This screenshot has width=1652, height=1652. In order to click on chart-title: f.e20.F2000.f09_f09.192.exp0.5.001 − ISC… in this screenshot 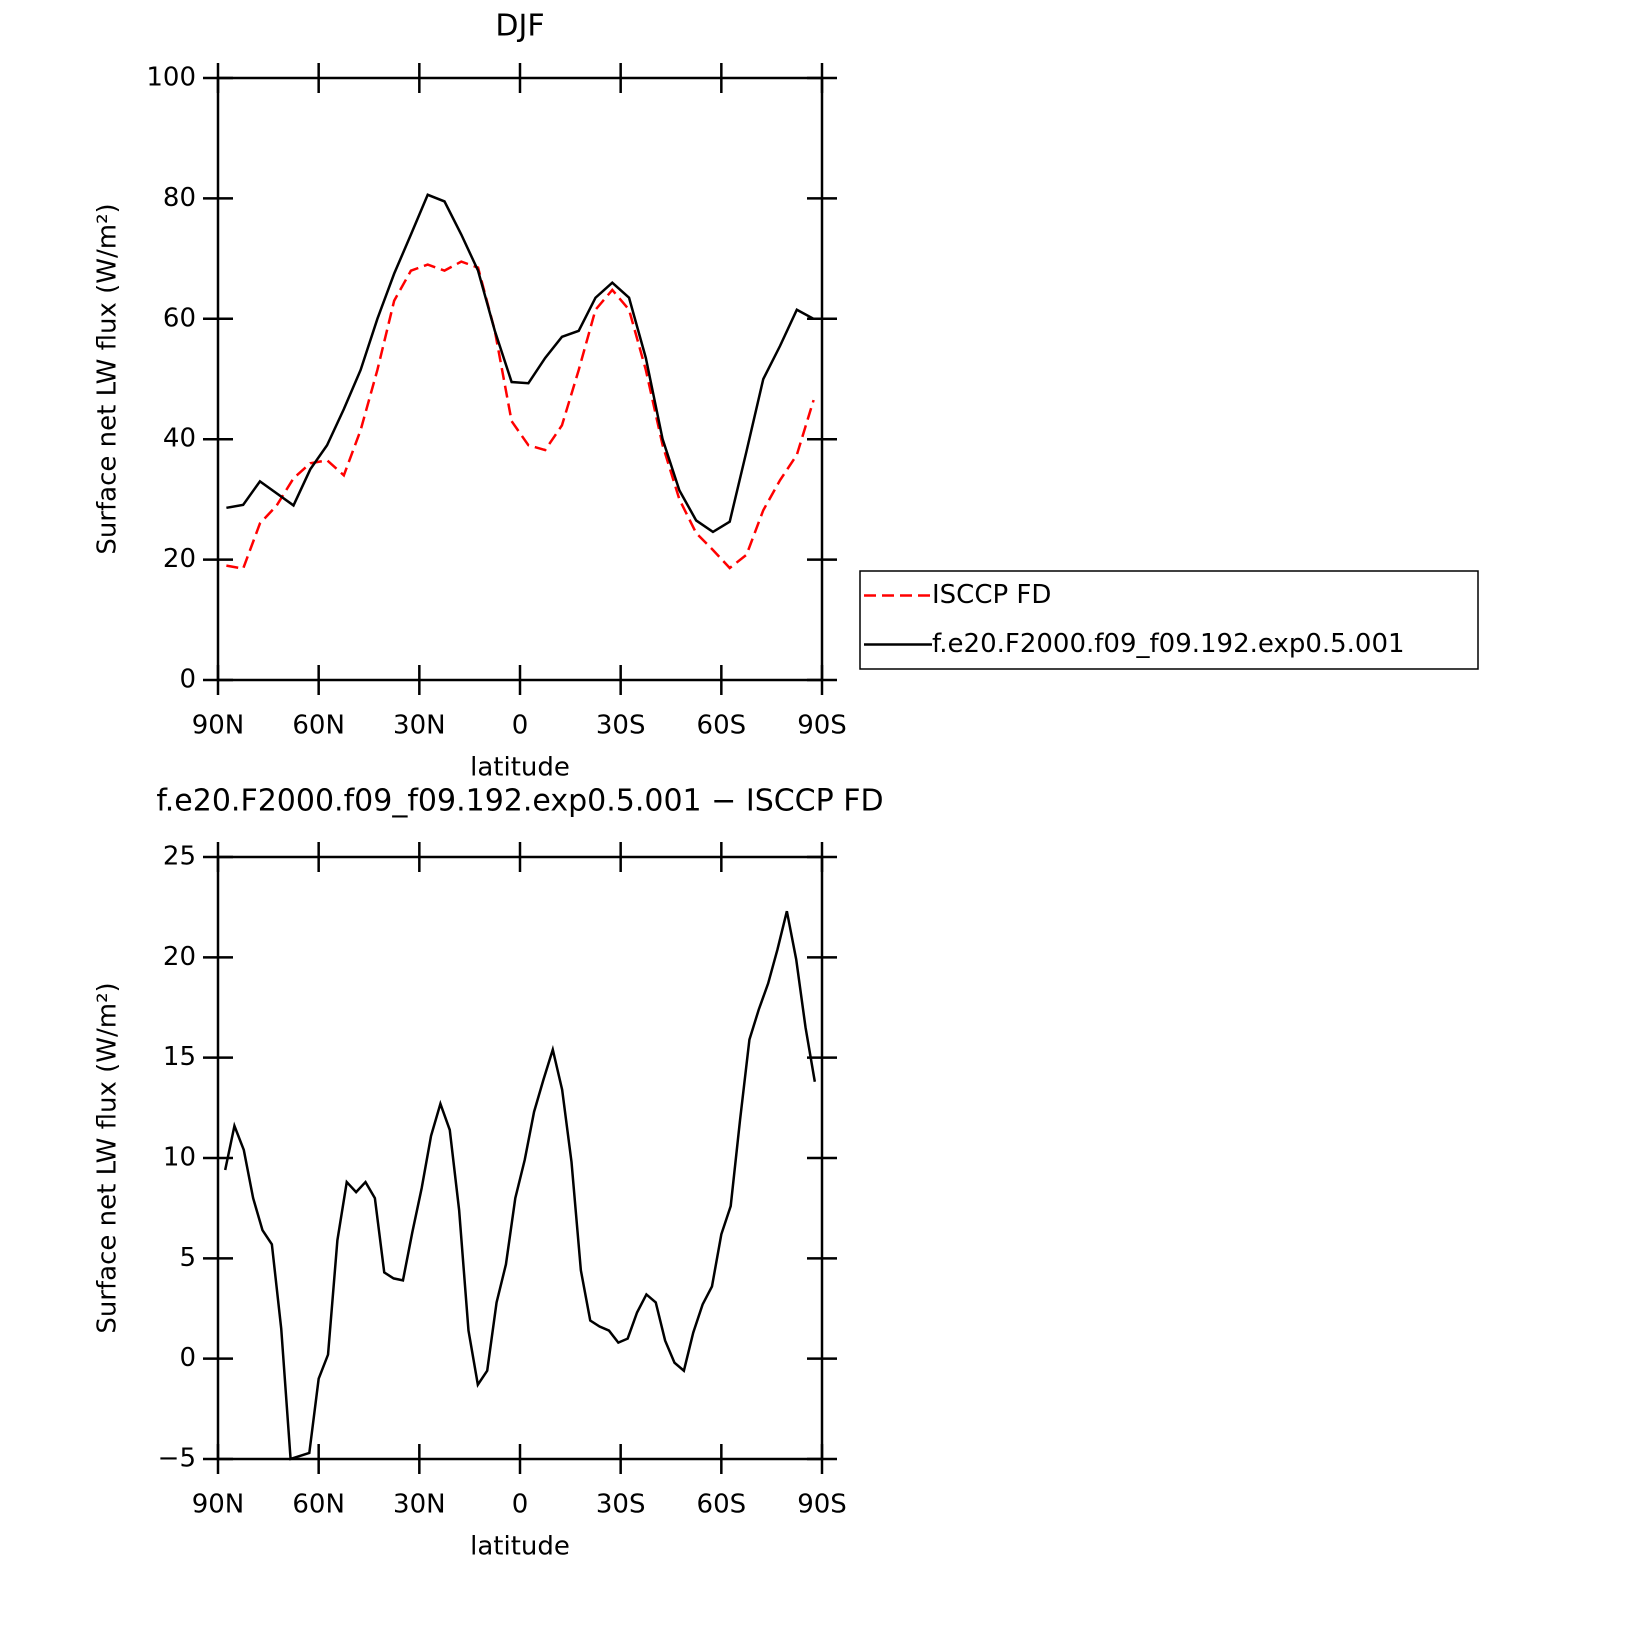, I will do `click(519, 801)`.